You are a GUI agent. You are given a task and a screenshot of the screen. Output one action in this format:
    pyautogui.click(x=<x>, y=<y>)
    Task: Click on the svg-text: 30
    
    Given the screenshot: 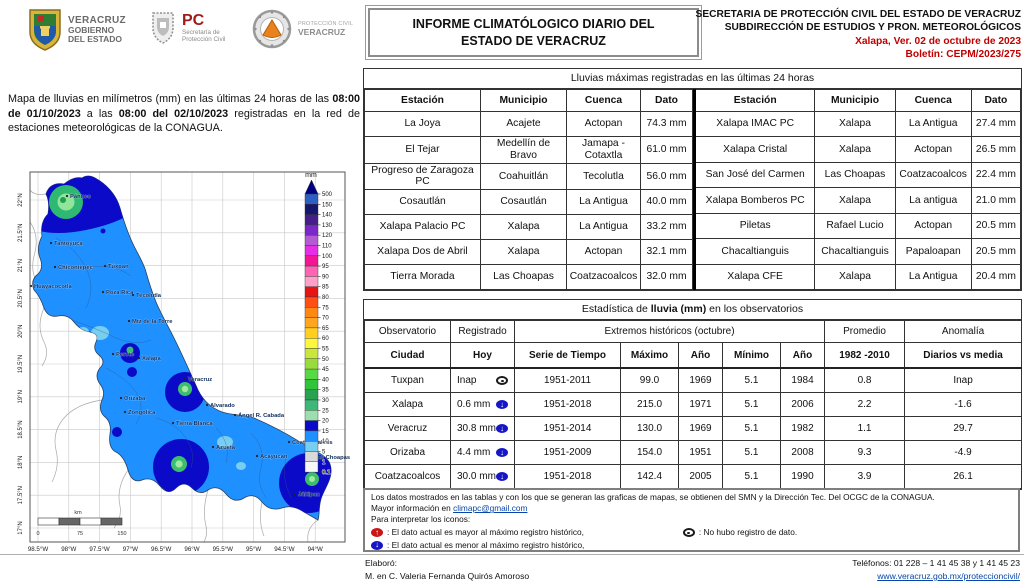 What is the action you would take?
    pyautogui.click(x=325, y=401)
    